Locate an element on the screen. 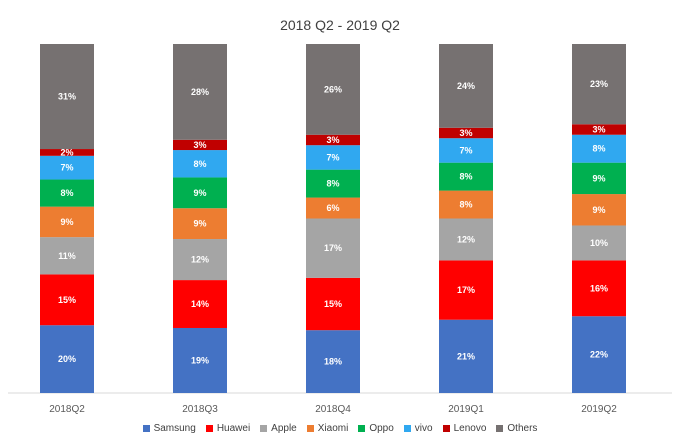 The height and width of the screenshot is (441, 680). bar-2018Q2-vivo is located at coordinates (67, 167).